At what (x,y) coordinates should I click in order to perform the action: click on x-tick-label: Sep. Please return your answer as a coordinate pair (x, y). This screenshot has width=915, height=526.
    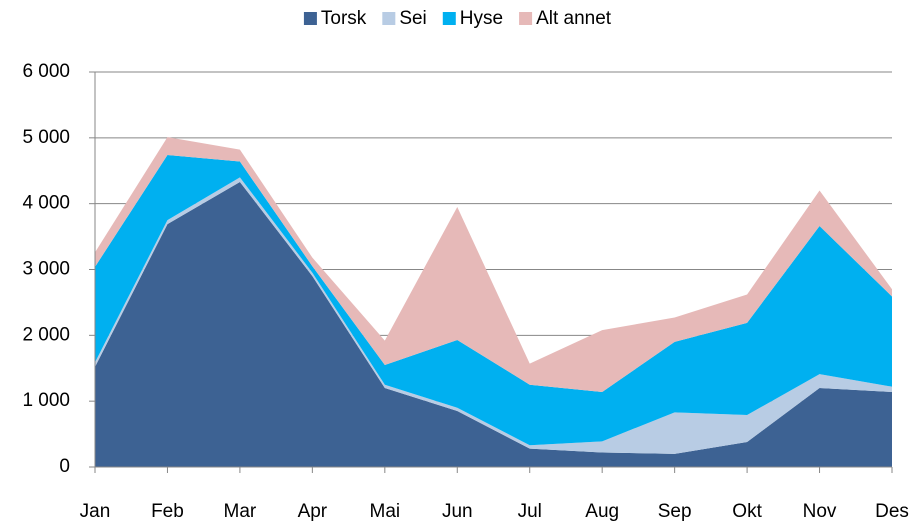
    Looking at the image, I should click on (675, 511).